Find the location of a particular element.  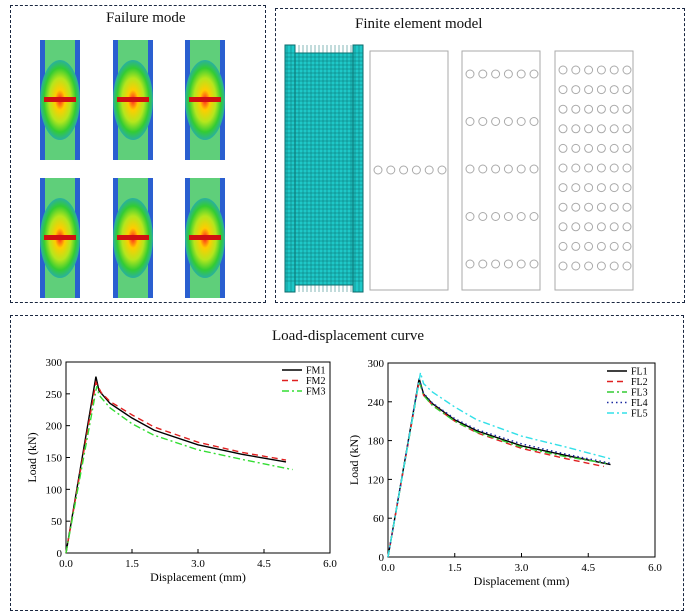

series-line-FL1 is located at coordinates (499, 468).